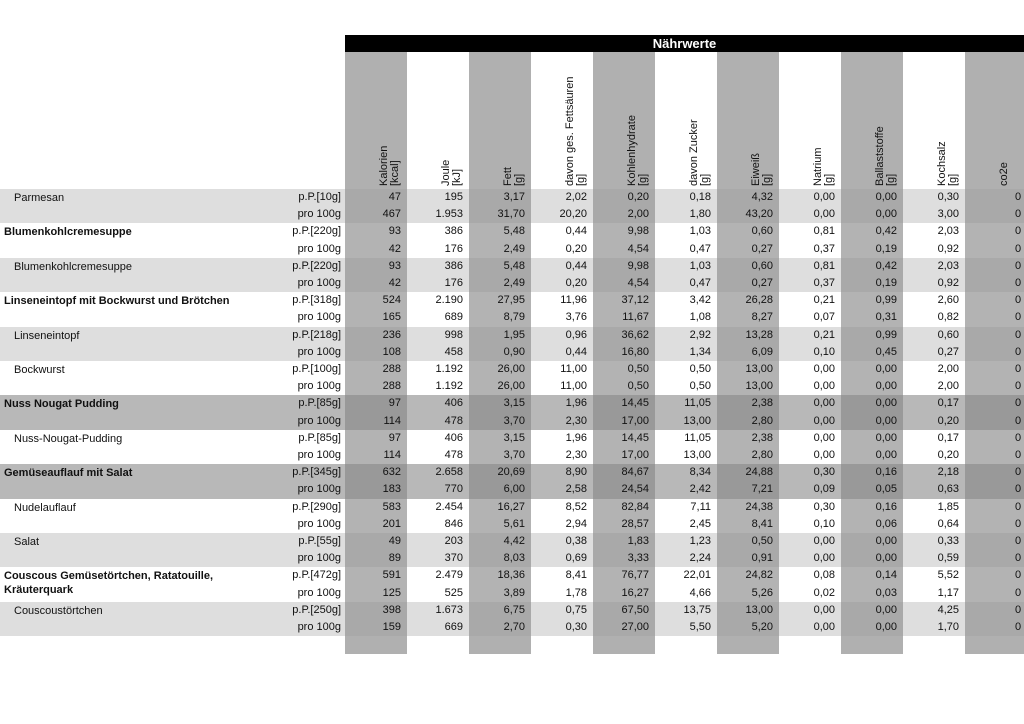 This screenshot has width=1024, height=724. What do you see at coordinates (511, 369) in the screenshot?
I see `cell-value: 26,00` at bounding box center [511, 369].